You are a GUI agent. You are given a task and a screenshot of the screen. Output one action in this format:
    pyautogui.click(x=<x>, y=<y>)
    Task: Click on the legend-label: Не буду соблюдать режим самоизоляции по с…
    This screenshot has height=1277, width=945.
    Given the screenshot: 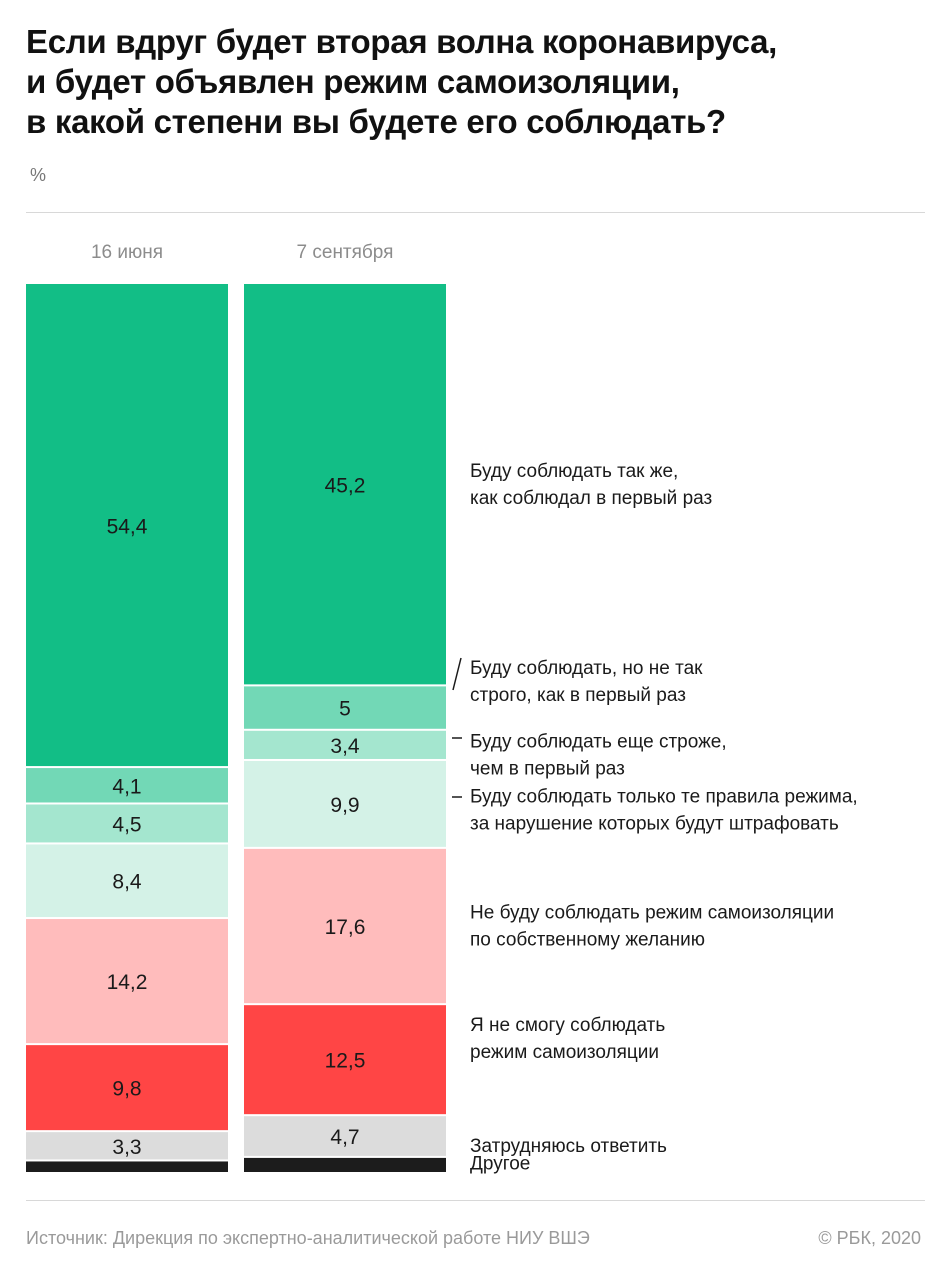 What is the action you would take?
    pyautogui.click(x=652, y=927)
    